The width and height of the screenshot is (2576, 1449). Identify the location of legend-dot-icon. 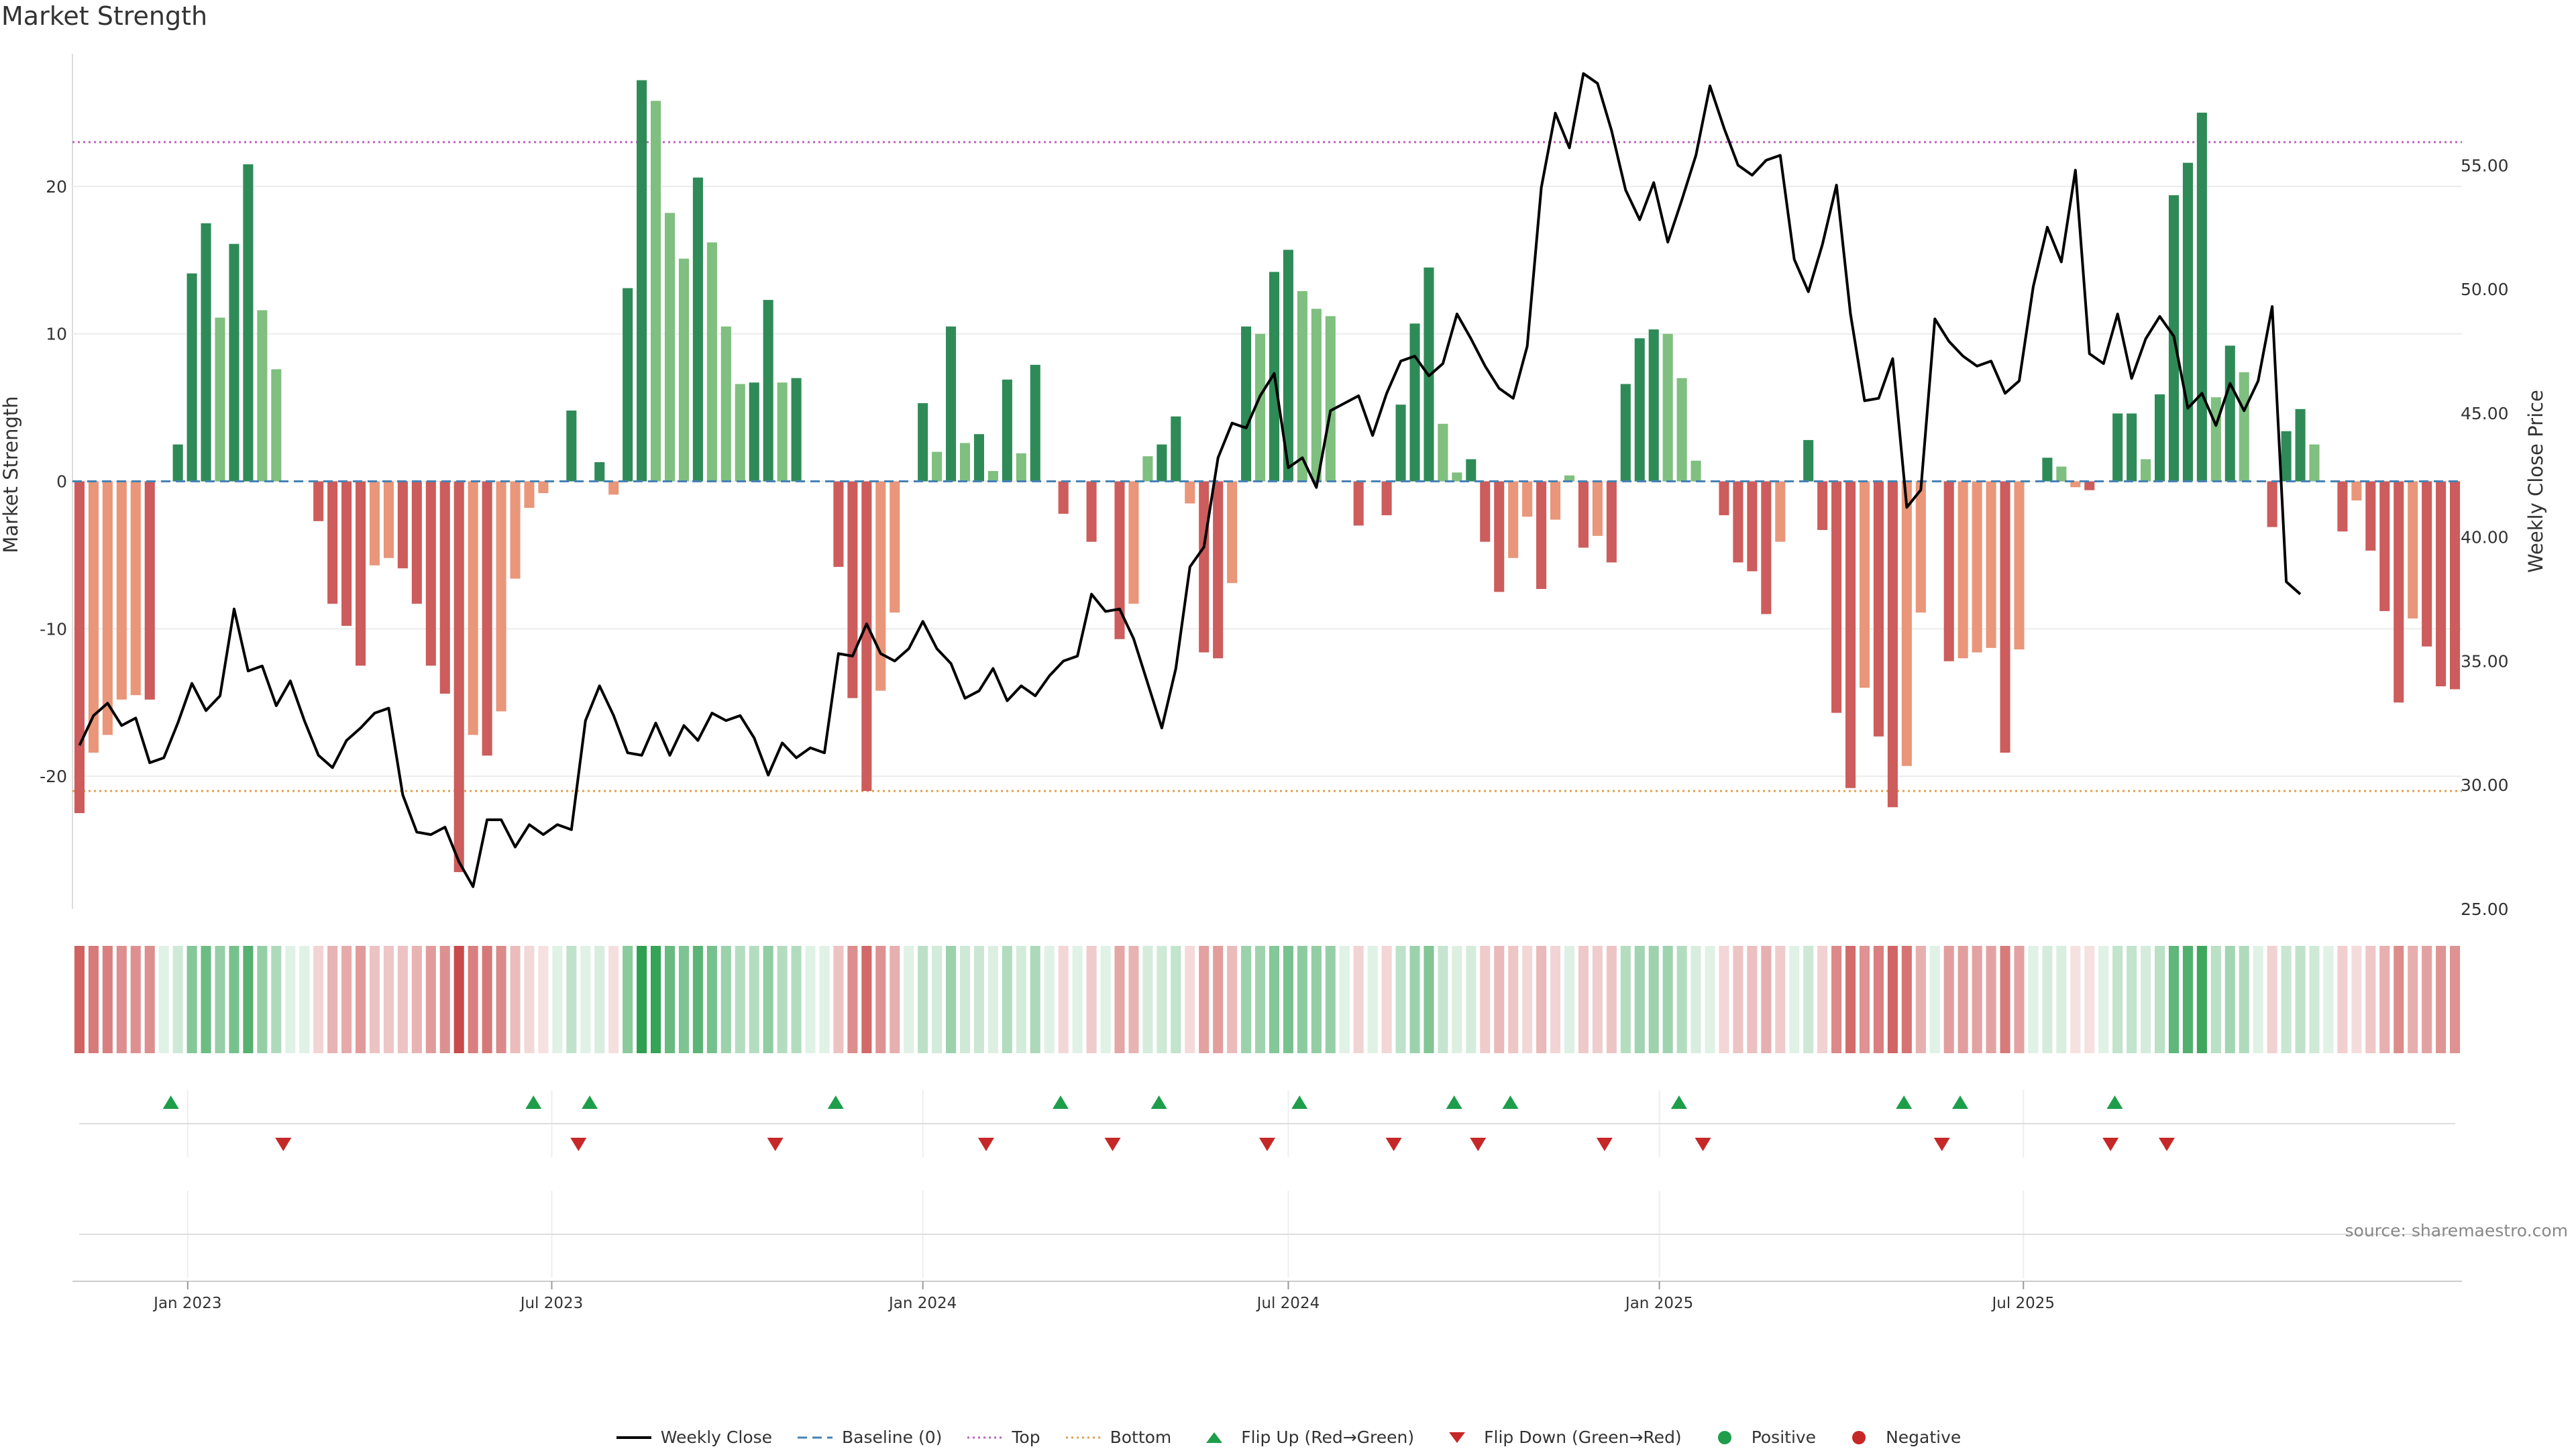
(1859, 1437).